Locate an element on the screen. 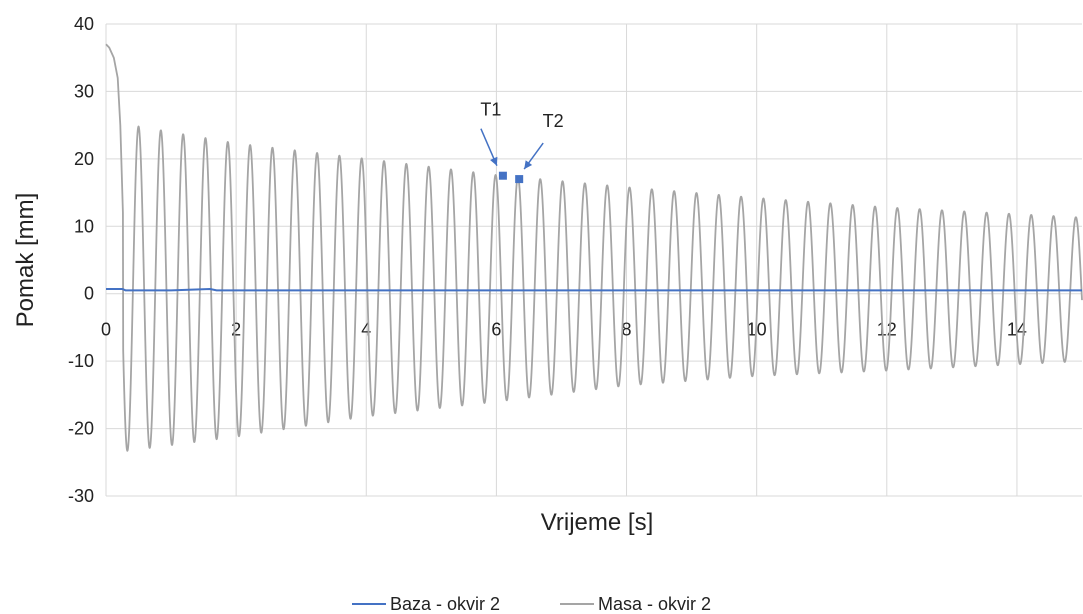 The width and height of the screenshot is (1083, 614). x-tick-label: 0 is located at coordinates (106, 330).